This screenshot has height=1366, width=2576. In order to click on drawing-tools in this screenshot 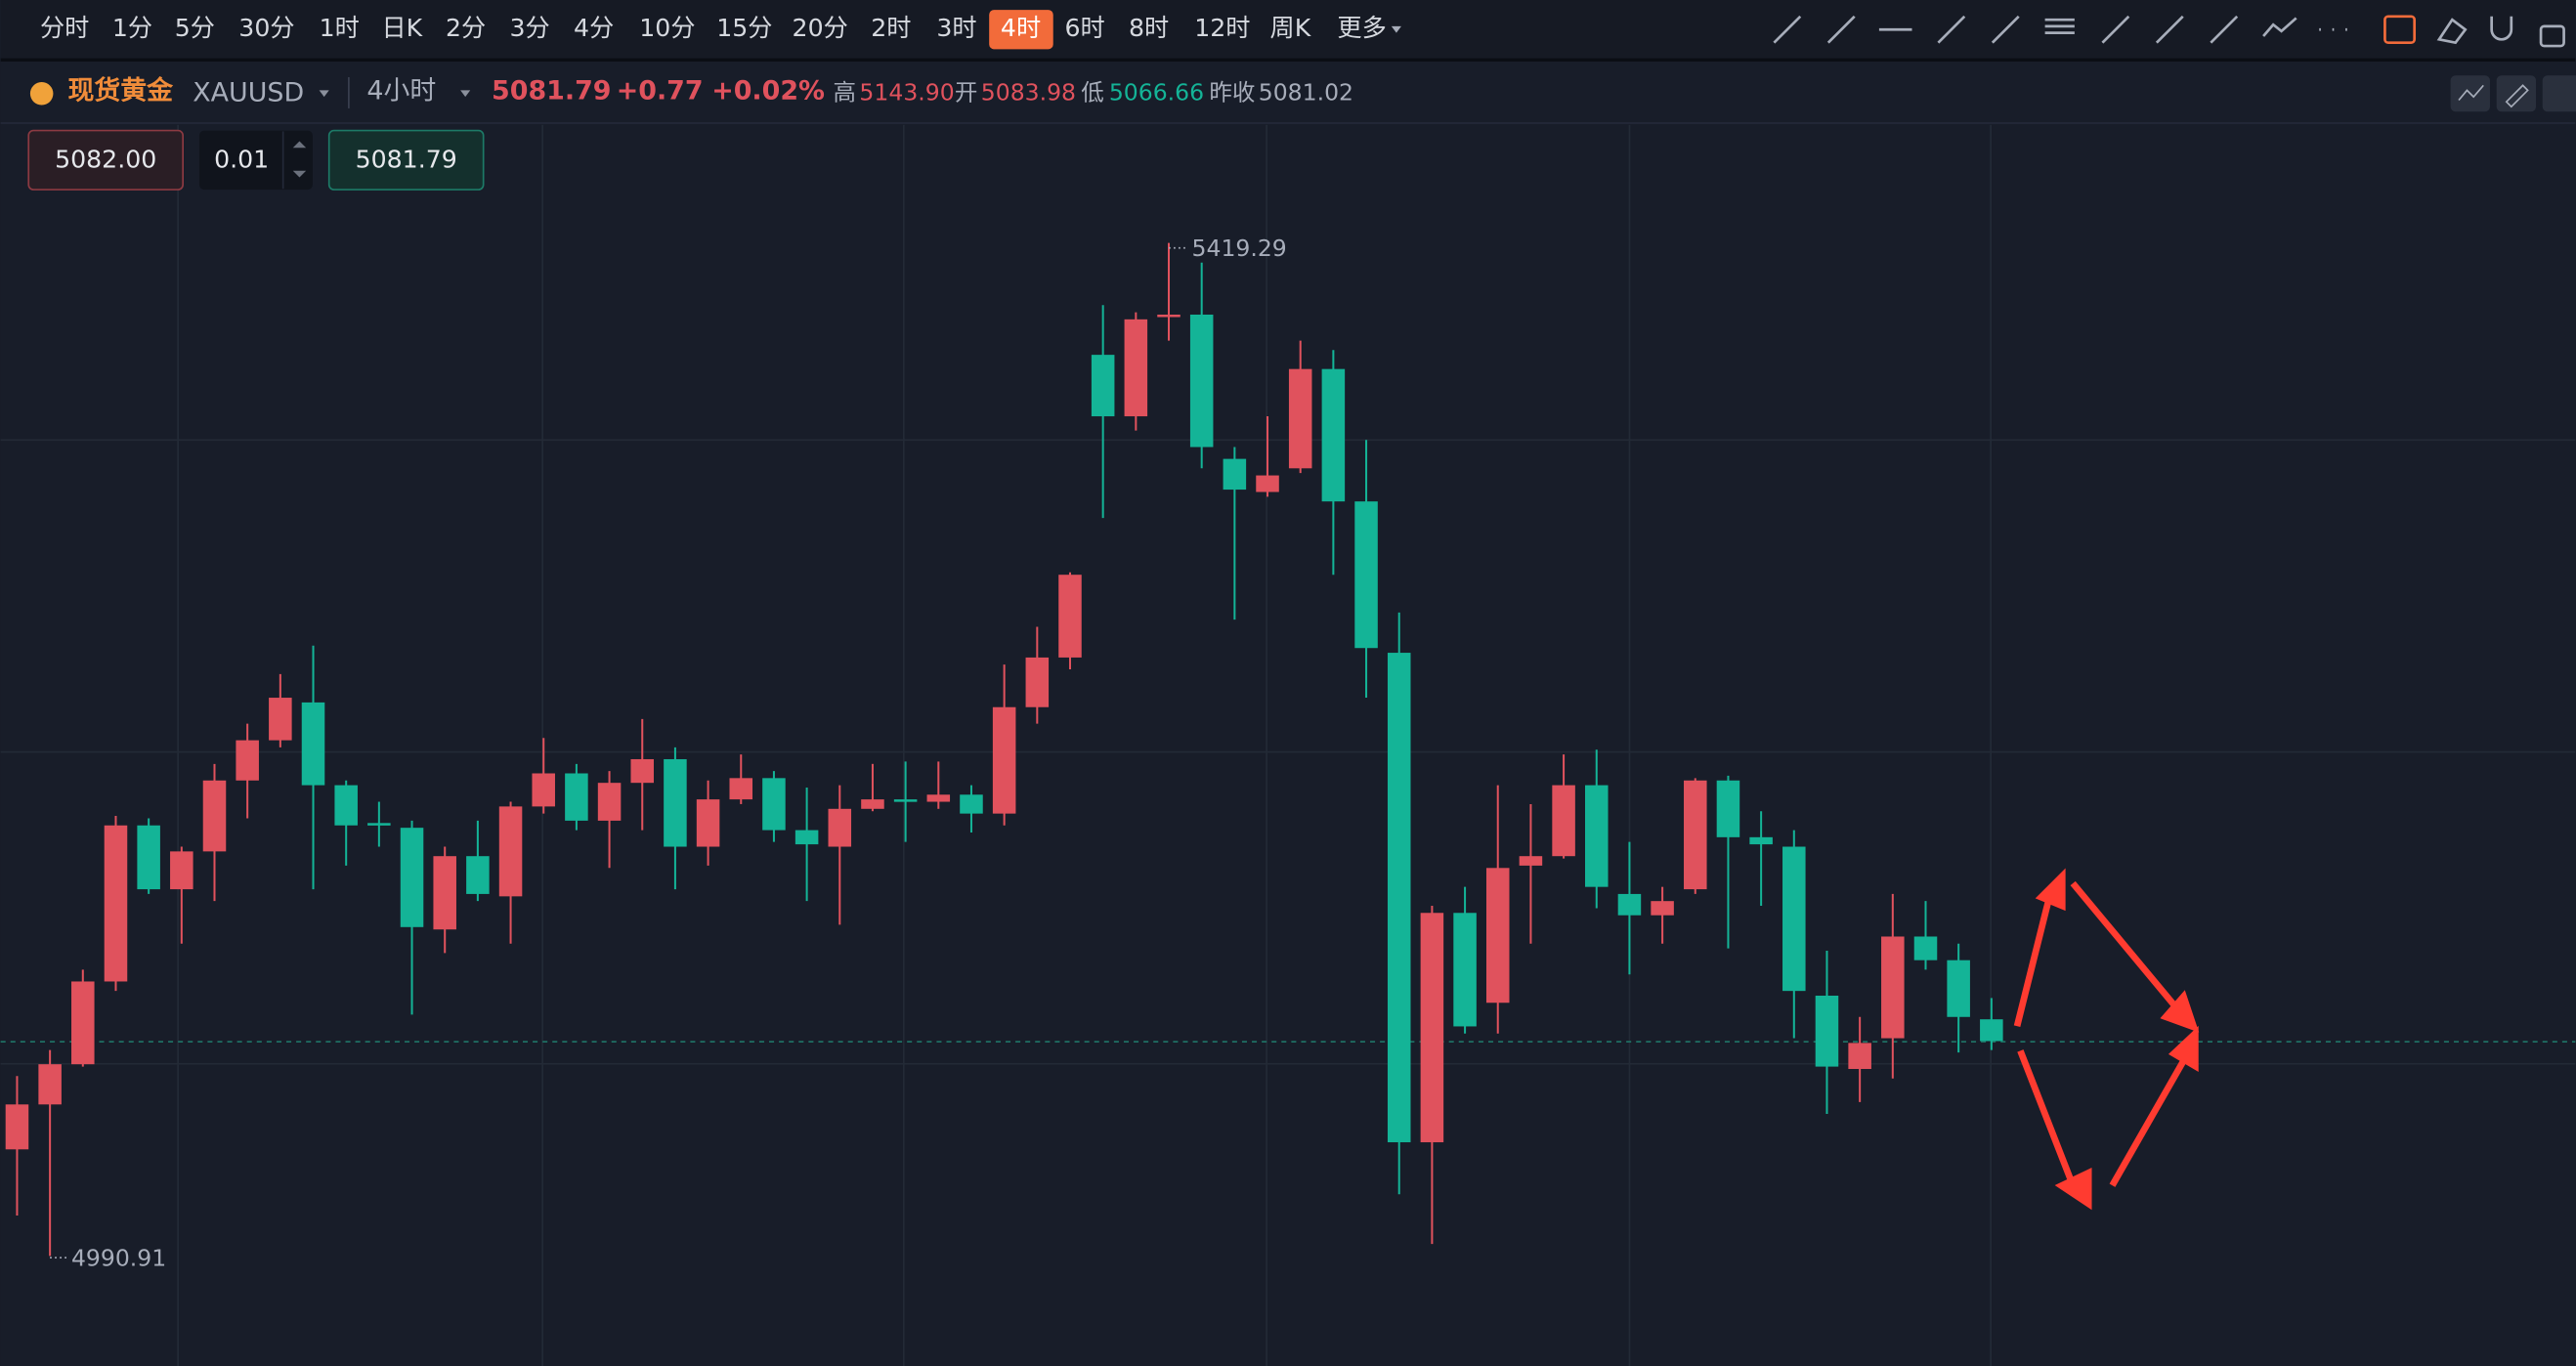, I will do `click(2169, 31)`.